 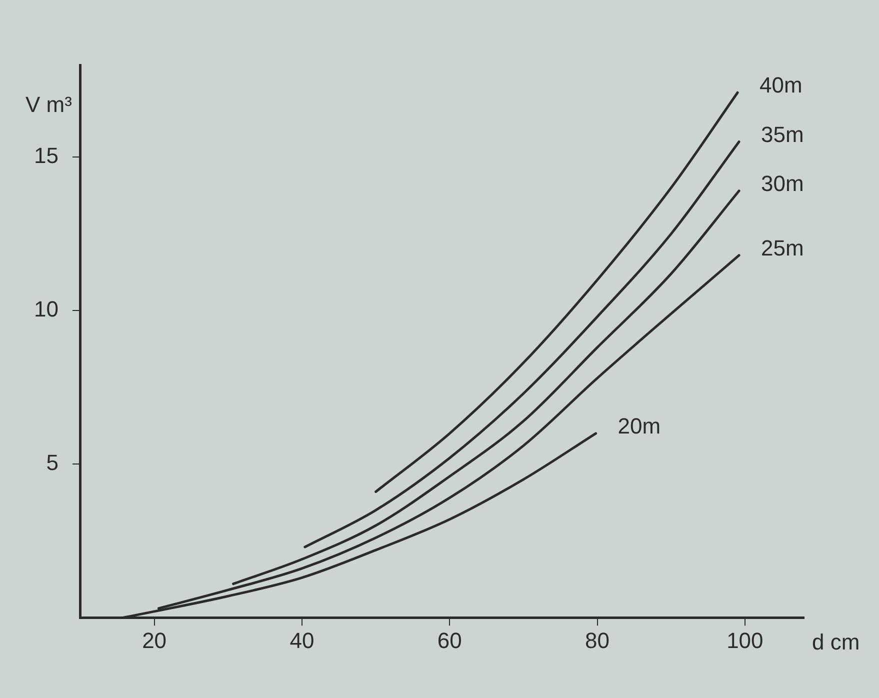 I want to click on series-label: 30m, so click(x=782, y=183).